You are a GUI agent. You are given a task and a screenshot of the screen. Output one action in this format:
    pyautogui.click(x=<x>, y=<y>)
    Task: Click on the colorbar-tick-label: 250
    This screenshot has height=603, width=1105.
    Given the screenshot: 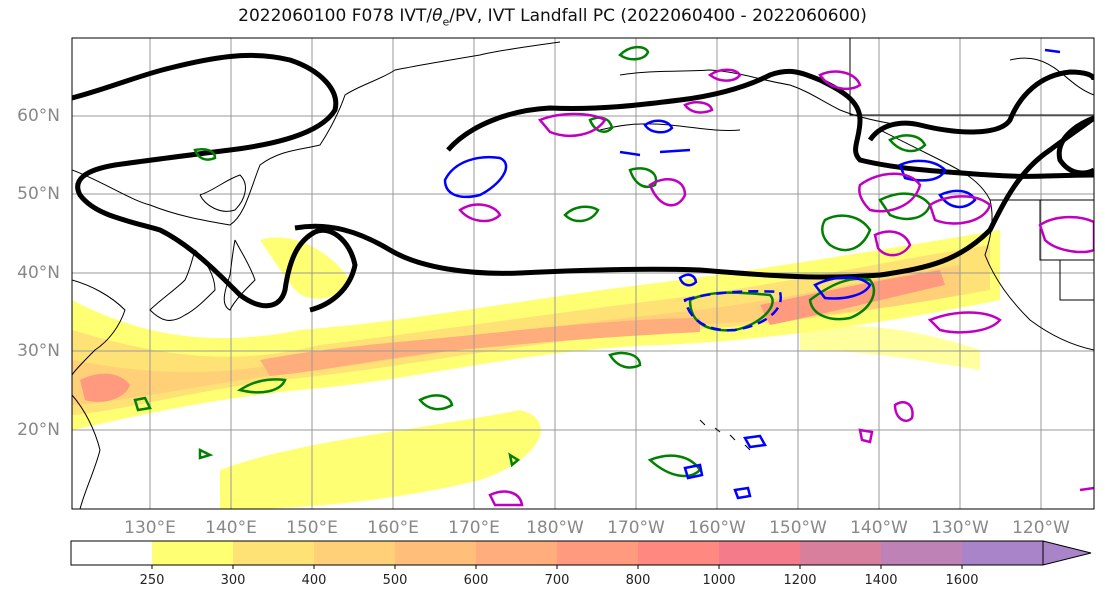 What is the action you would take?
    pyautogui.click(x=152, y=580)
    